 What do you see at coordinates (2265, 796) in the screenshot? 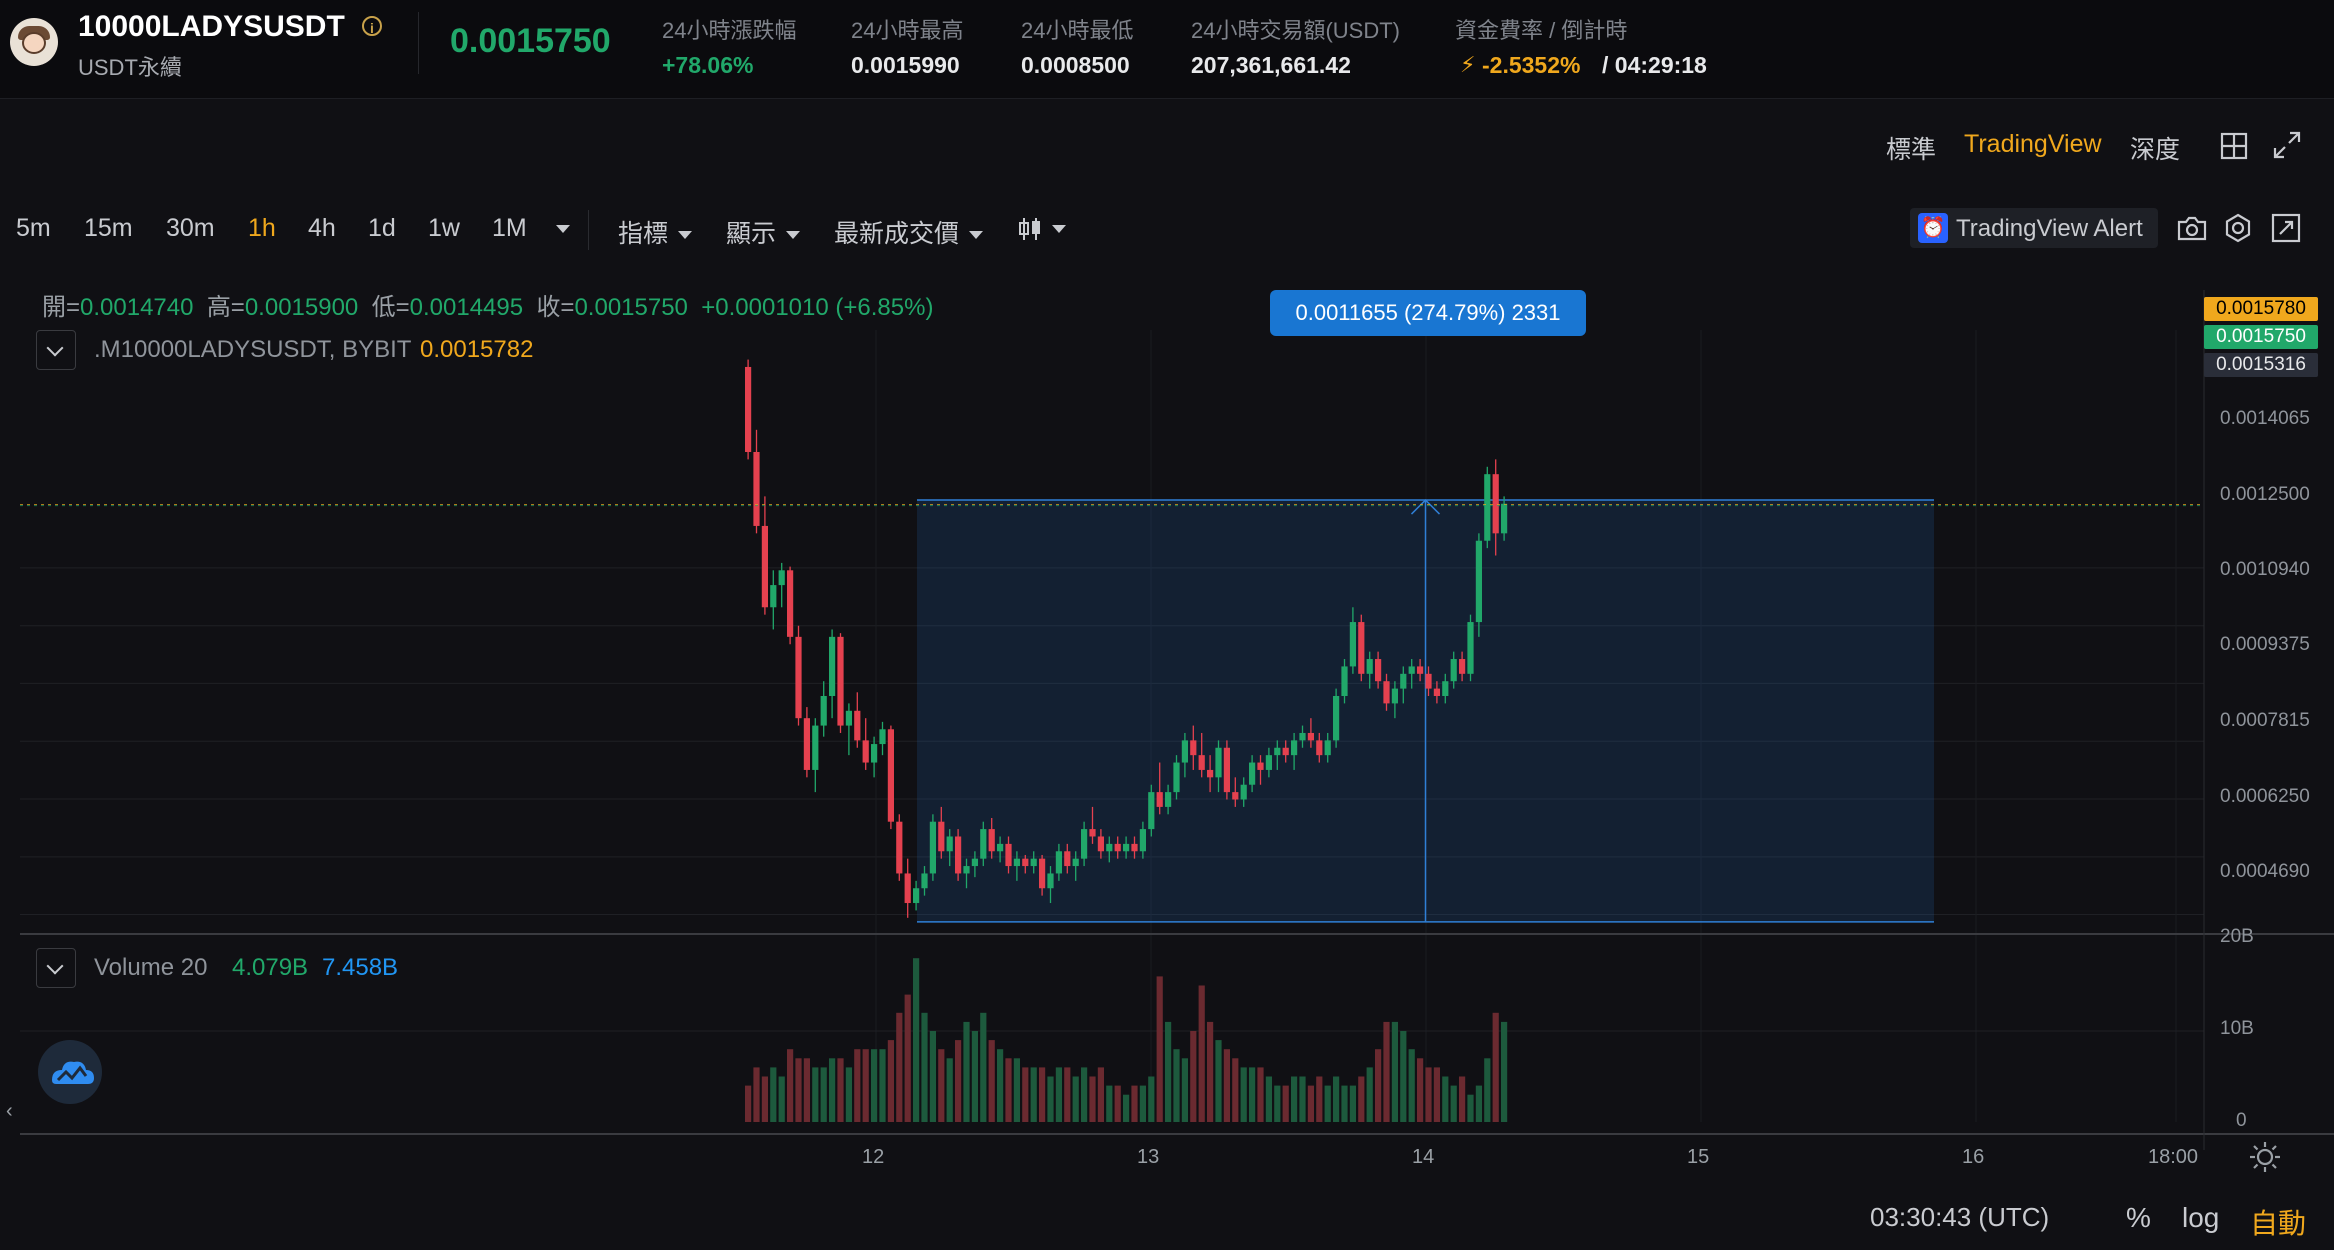
I see `price-axis-label: 0.0006250` at bounding box center [2265, 796].